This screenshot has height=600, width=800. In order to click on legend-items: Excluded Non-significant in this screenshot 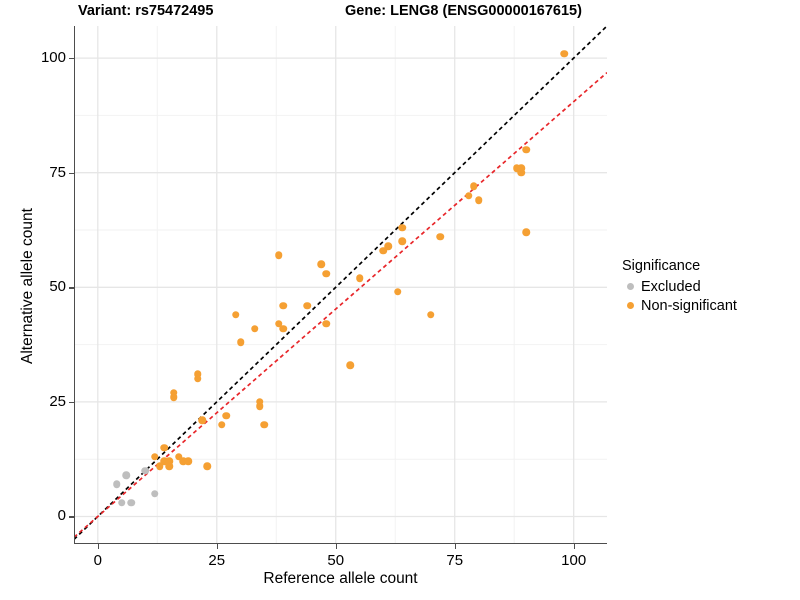, I will do `click(709, 296)`.